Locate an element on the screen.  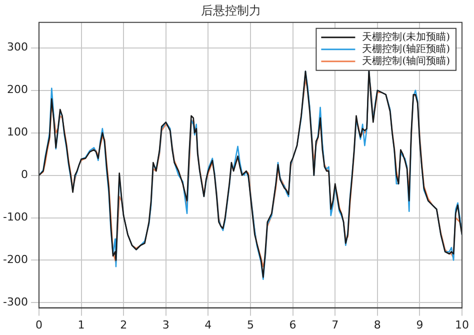
y-tick-label: -100 is located at coordinates (15, 217).